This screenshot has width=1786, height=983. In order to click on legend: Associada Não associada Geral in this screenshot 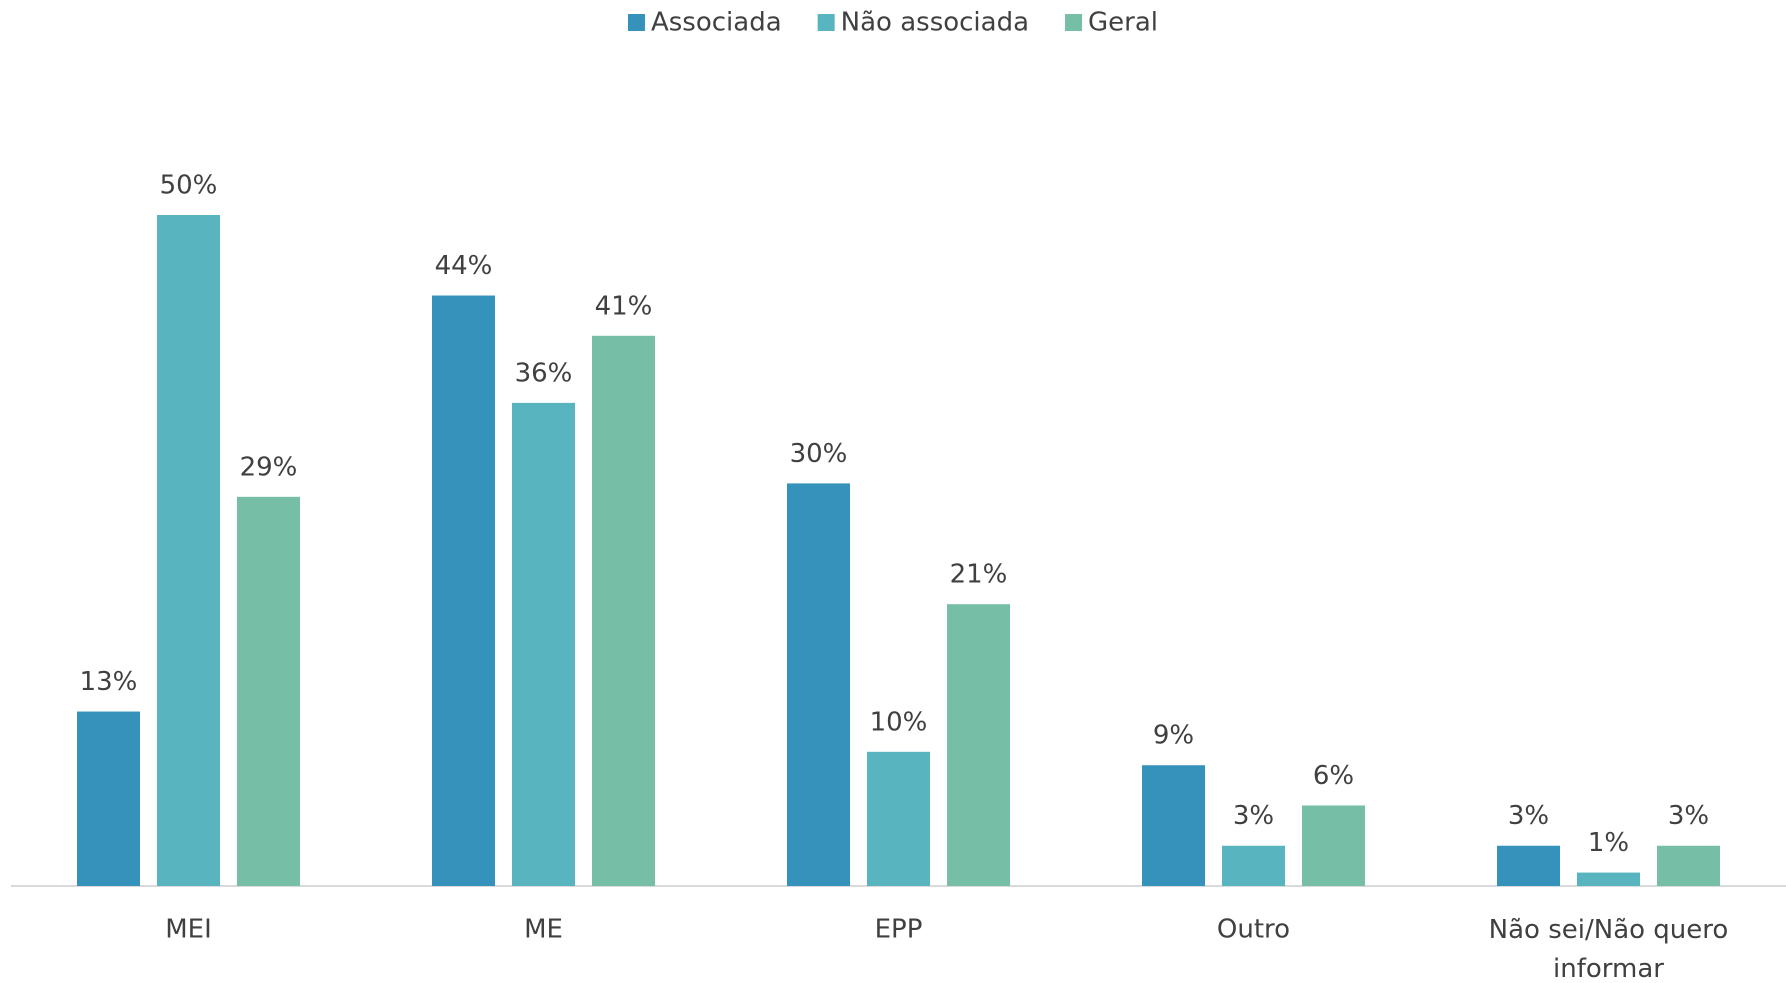, I will do `click(892, 23)`.